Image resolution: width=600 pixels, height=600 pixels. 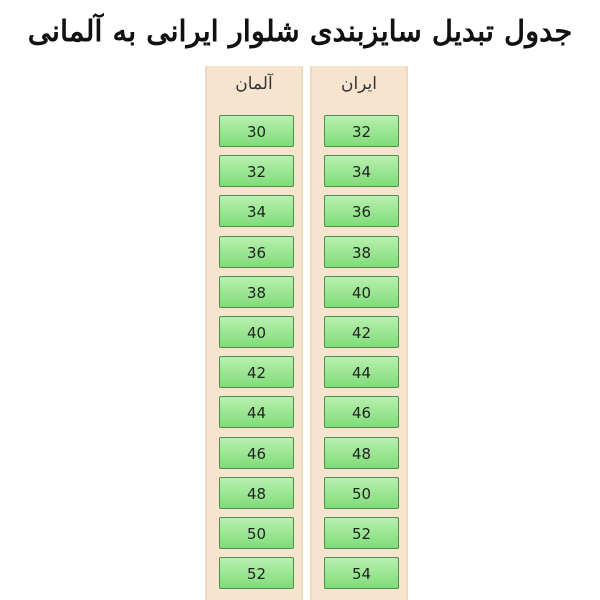 I want to click on column-header: ایران, so click(x=359, y=84).